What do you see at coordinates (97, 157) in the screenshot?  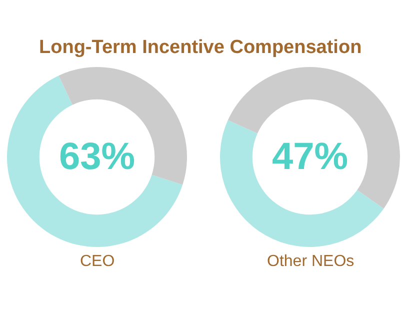 I see `text: 63%` at bounding box center [97, 157].